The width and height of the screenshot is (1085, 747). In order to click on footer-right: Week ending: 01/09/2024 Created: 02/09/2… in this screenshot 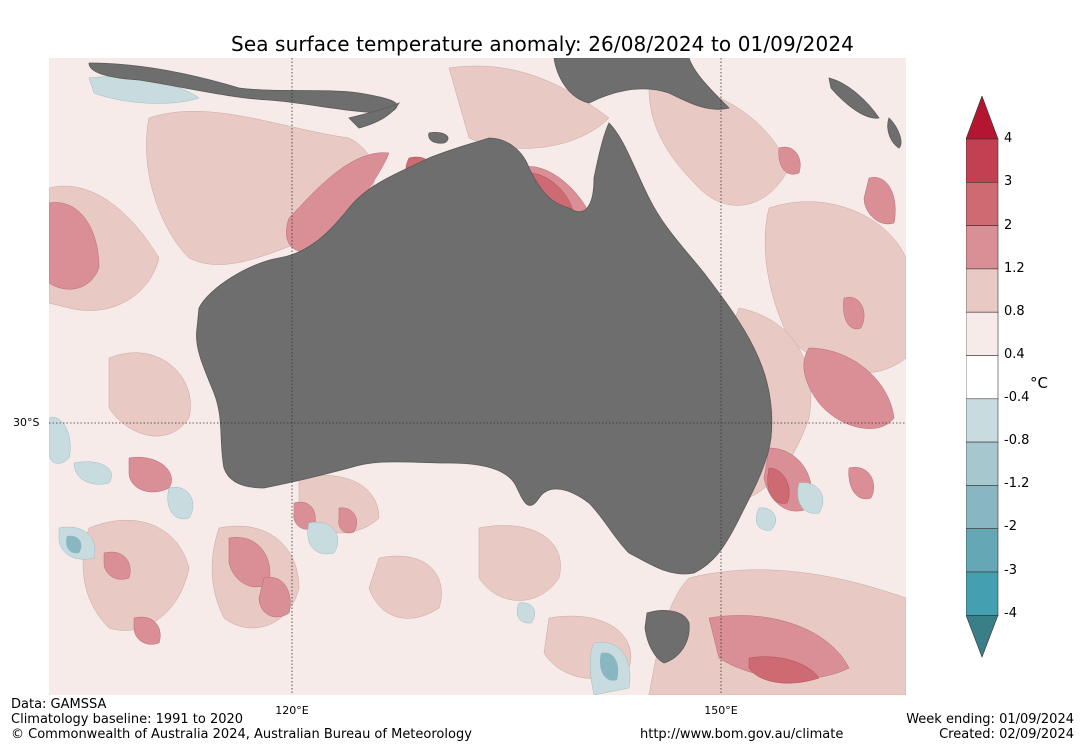, I will do `click(990, 727)`.